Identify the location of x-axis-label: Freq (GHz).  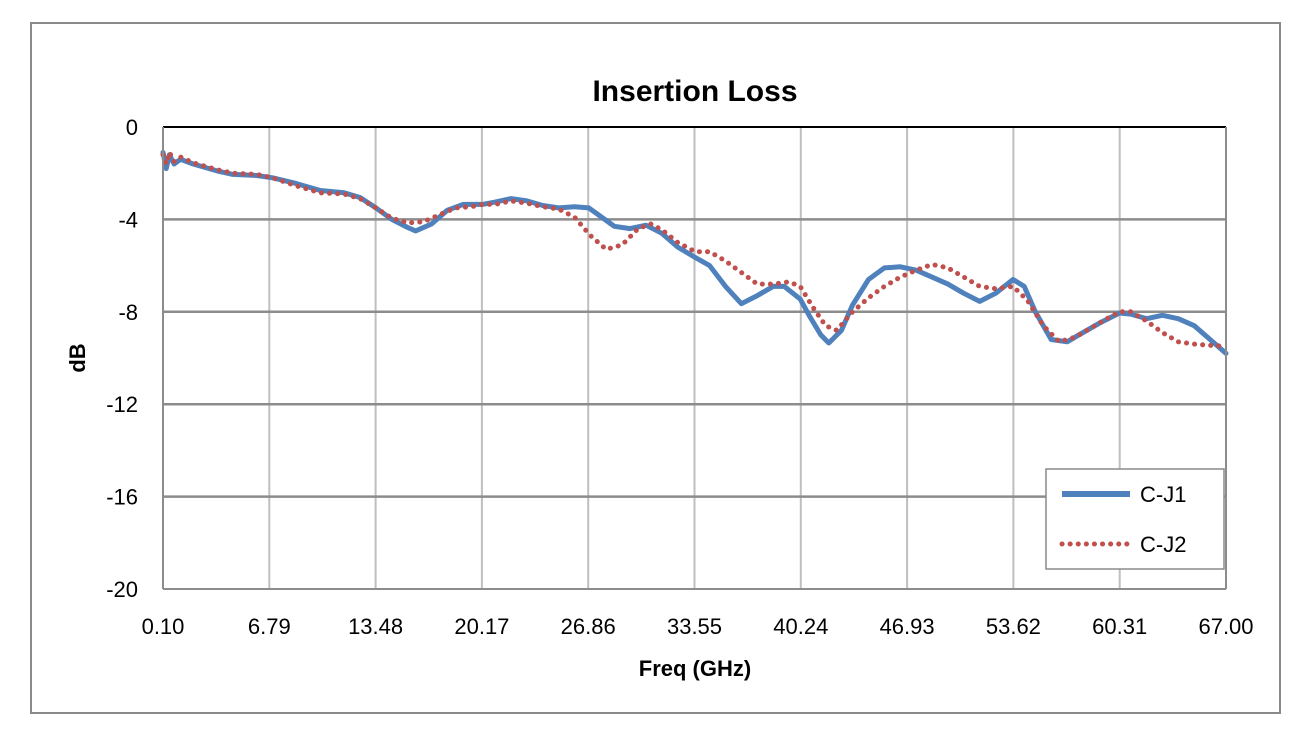
(695, 668).